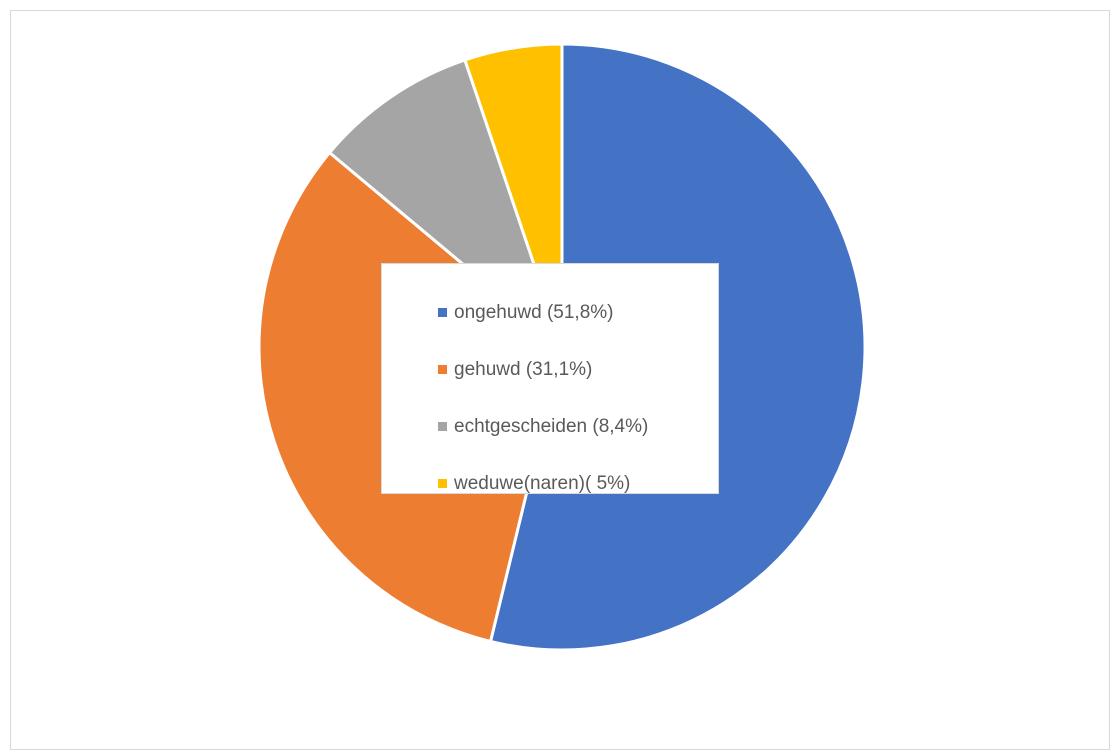 This screenshot has height=750, width=1112. Describe the element at coordinates (442, 312) in the screenshot. I see `legend-swatch-ongehuwd` at that location.